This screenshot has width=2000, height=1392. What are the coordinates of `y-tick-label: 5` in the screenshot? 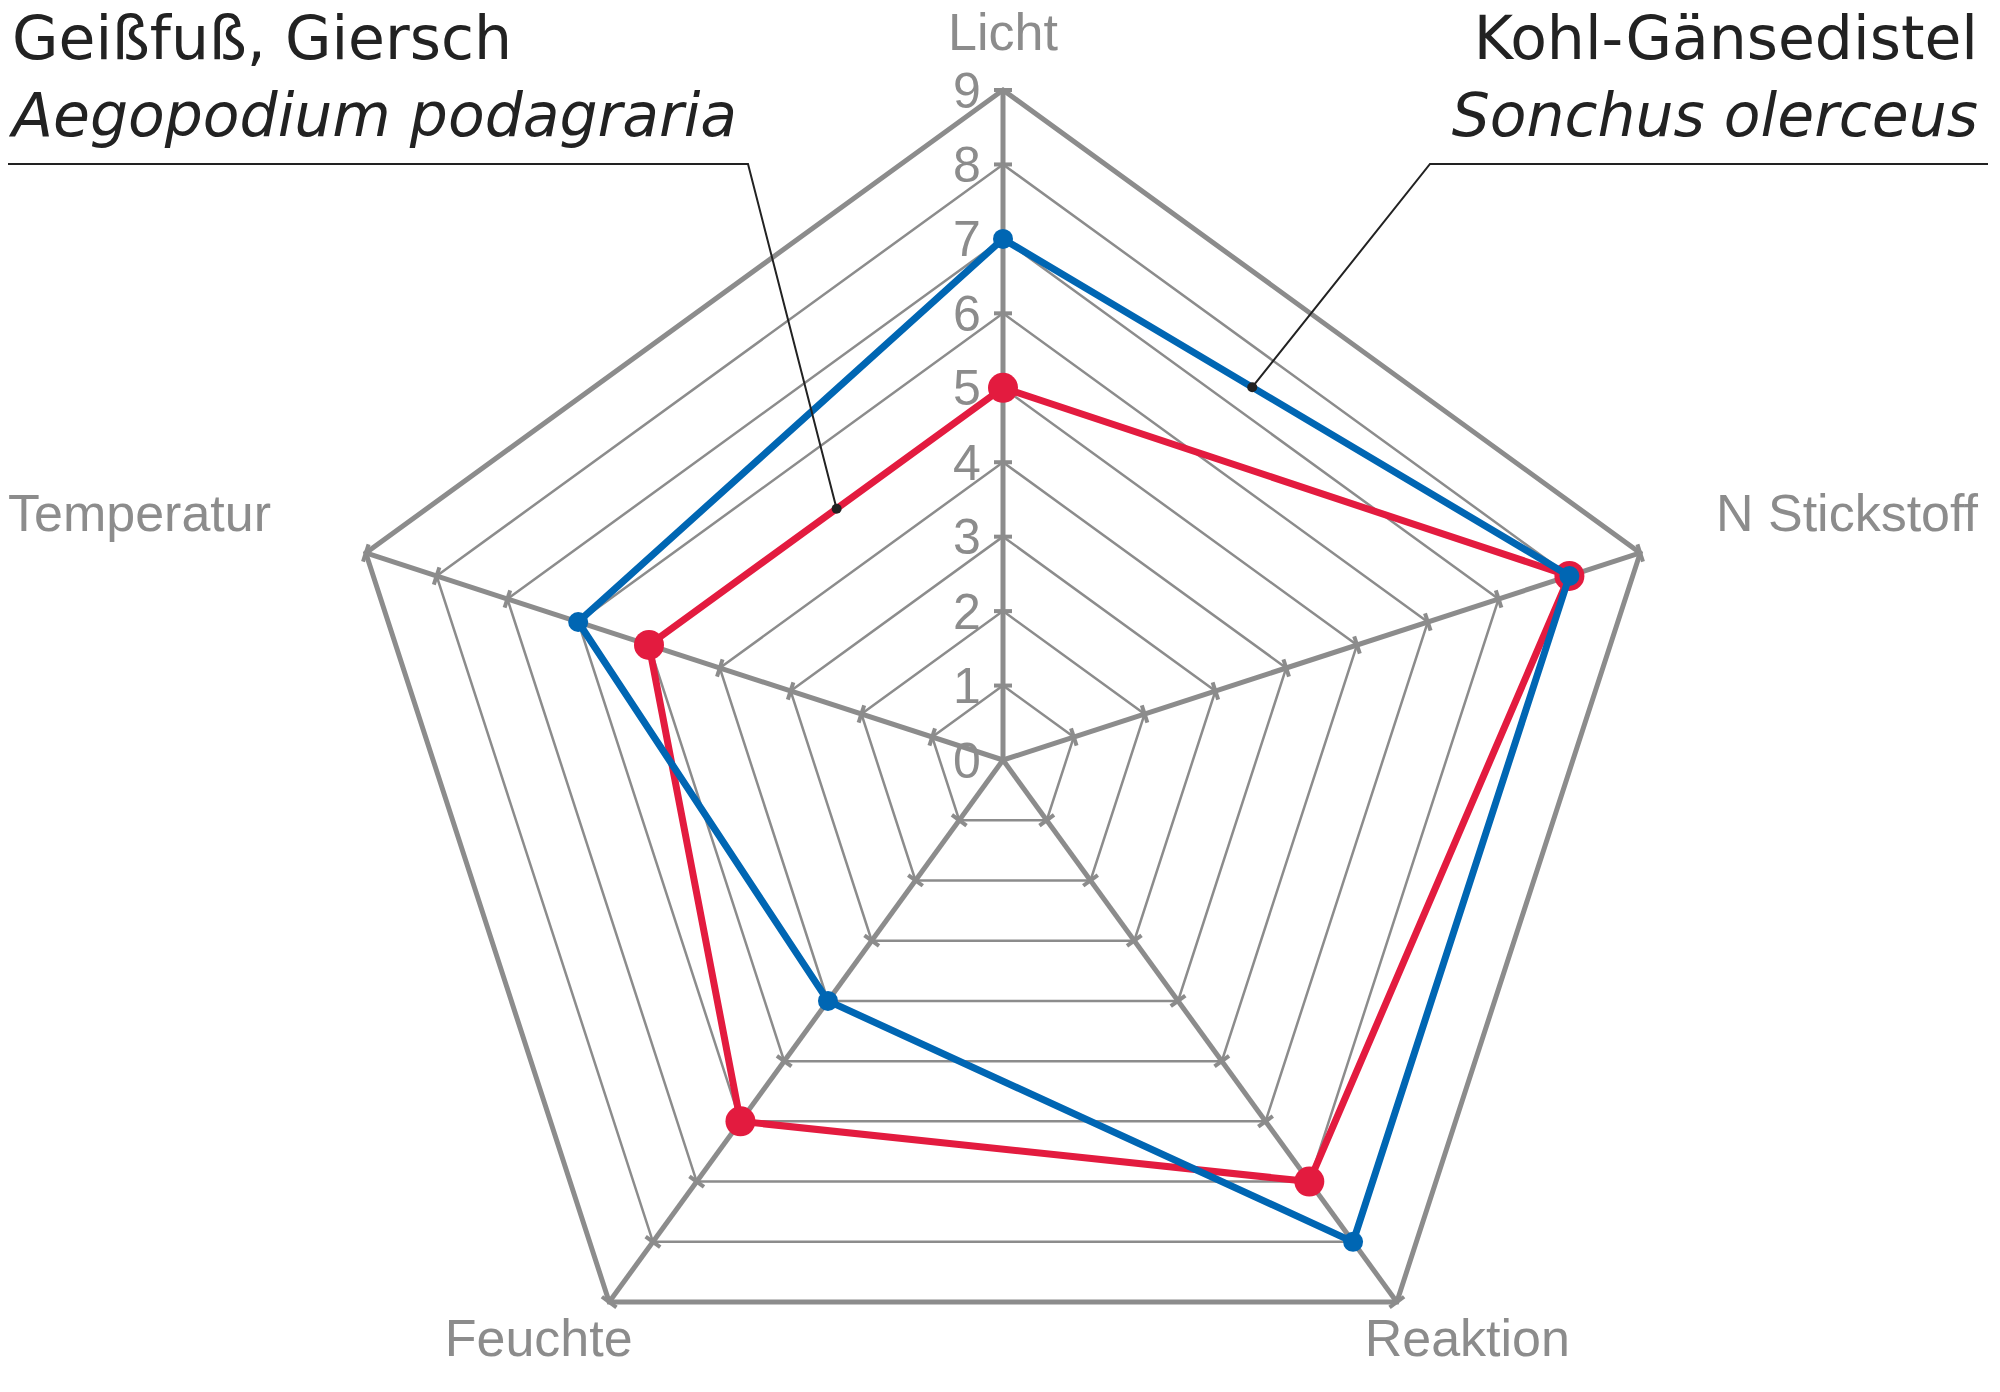 It's located at (967, 388).